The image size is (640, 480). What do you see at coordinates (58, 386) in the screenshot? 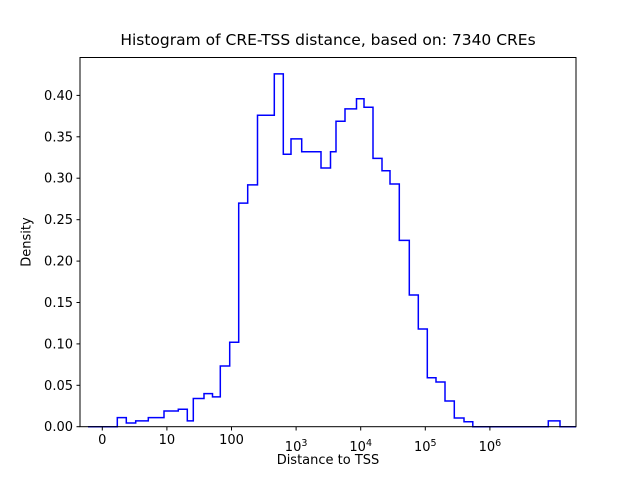
I see `y-tick-label: 0.05` at bounding box center [58, 386].